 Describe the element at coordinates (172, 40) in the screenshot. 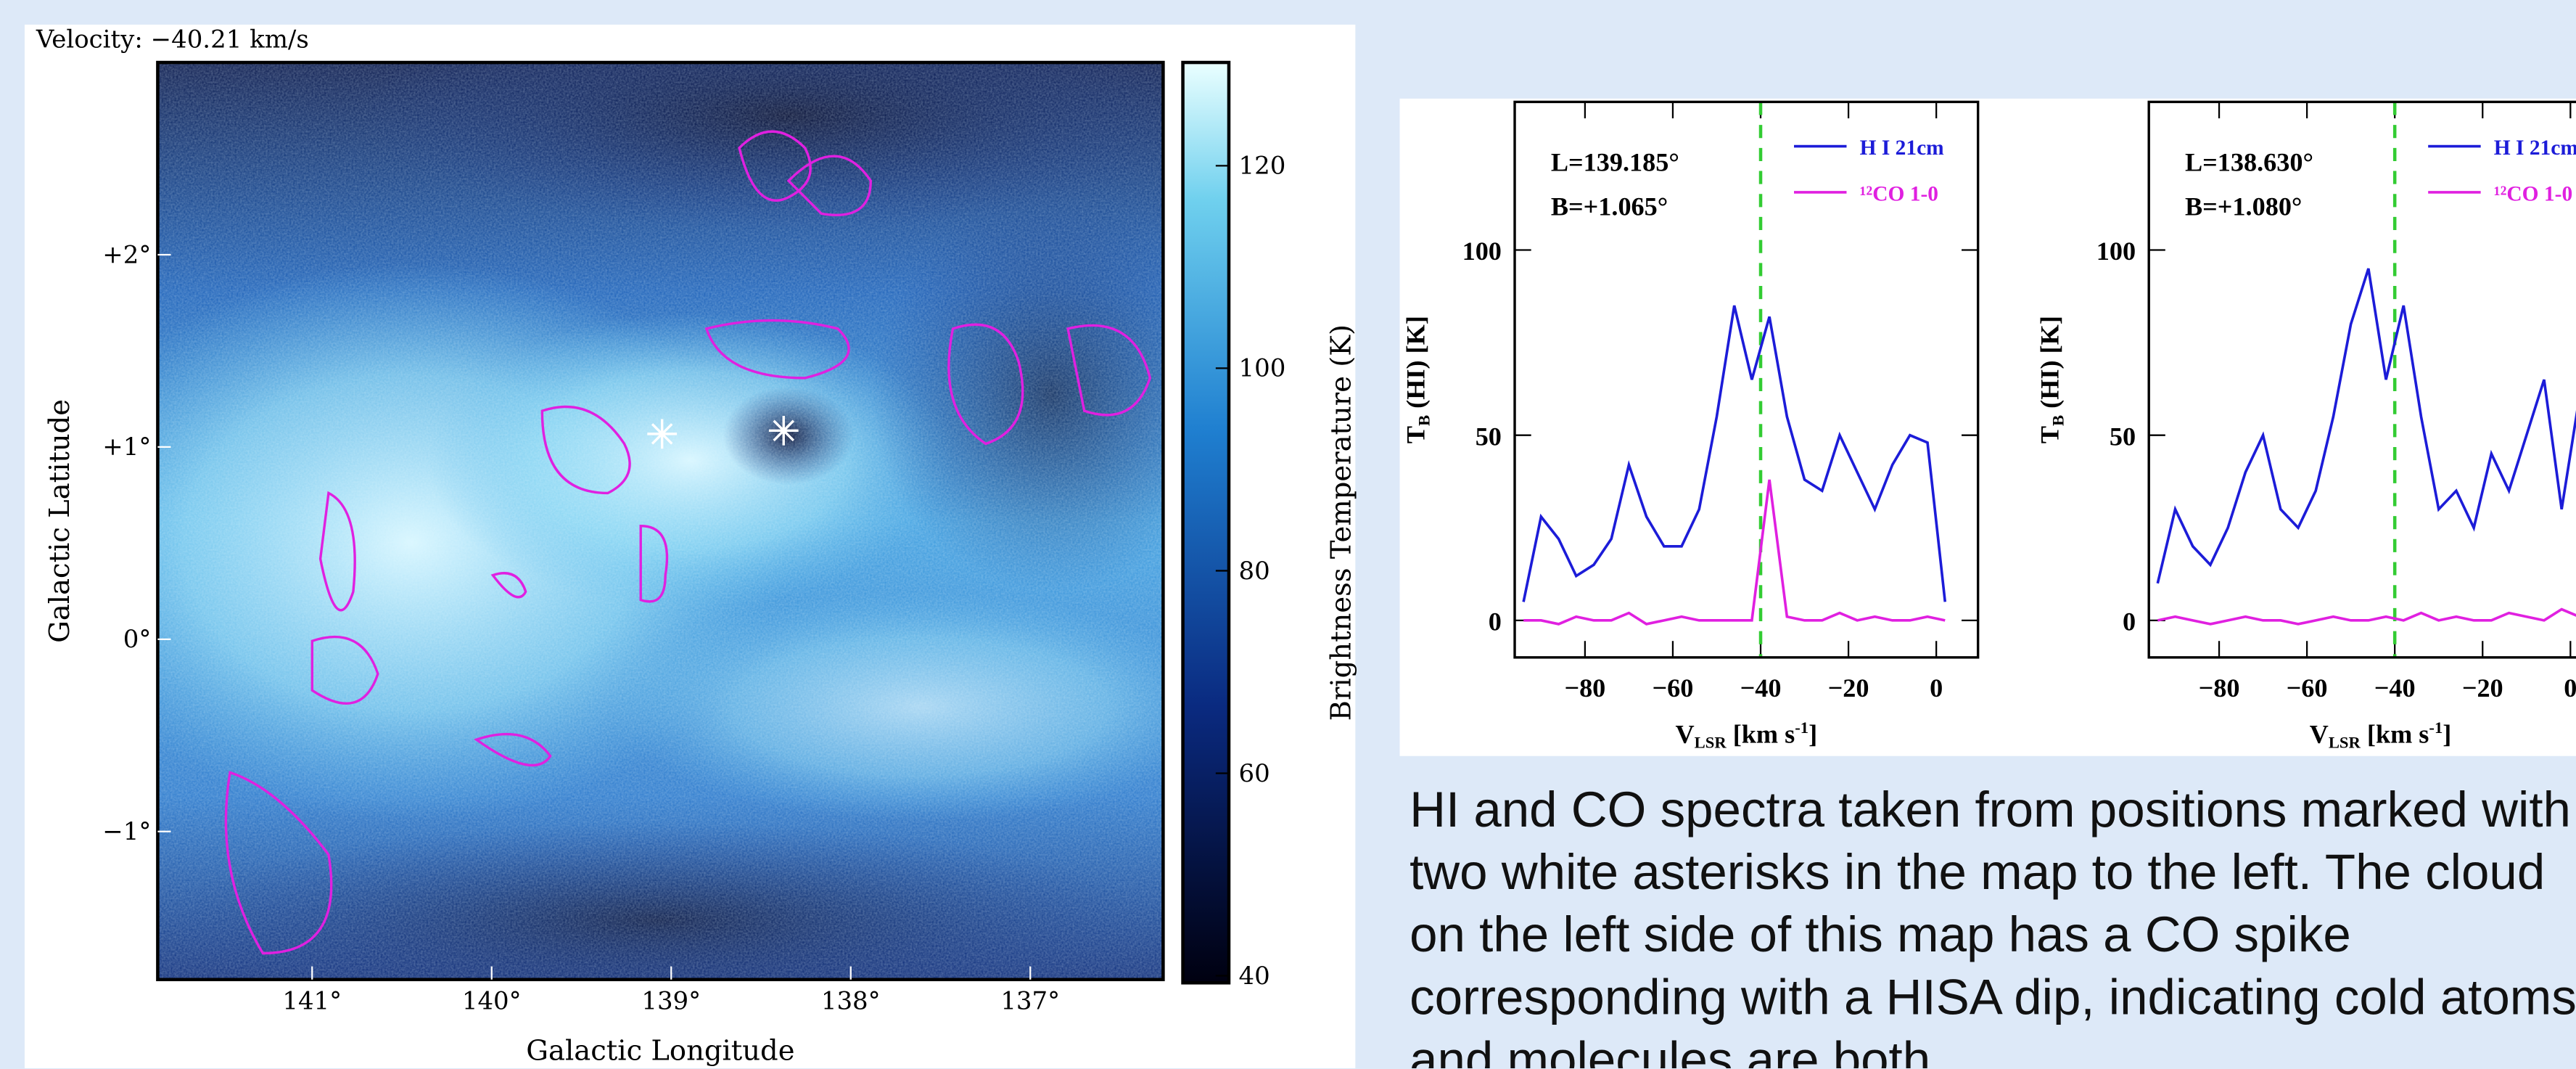

I see `map-title: Velocity: −40.21 km/s` at that location.